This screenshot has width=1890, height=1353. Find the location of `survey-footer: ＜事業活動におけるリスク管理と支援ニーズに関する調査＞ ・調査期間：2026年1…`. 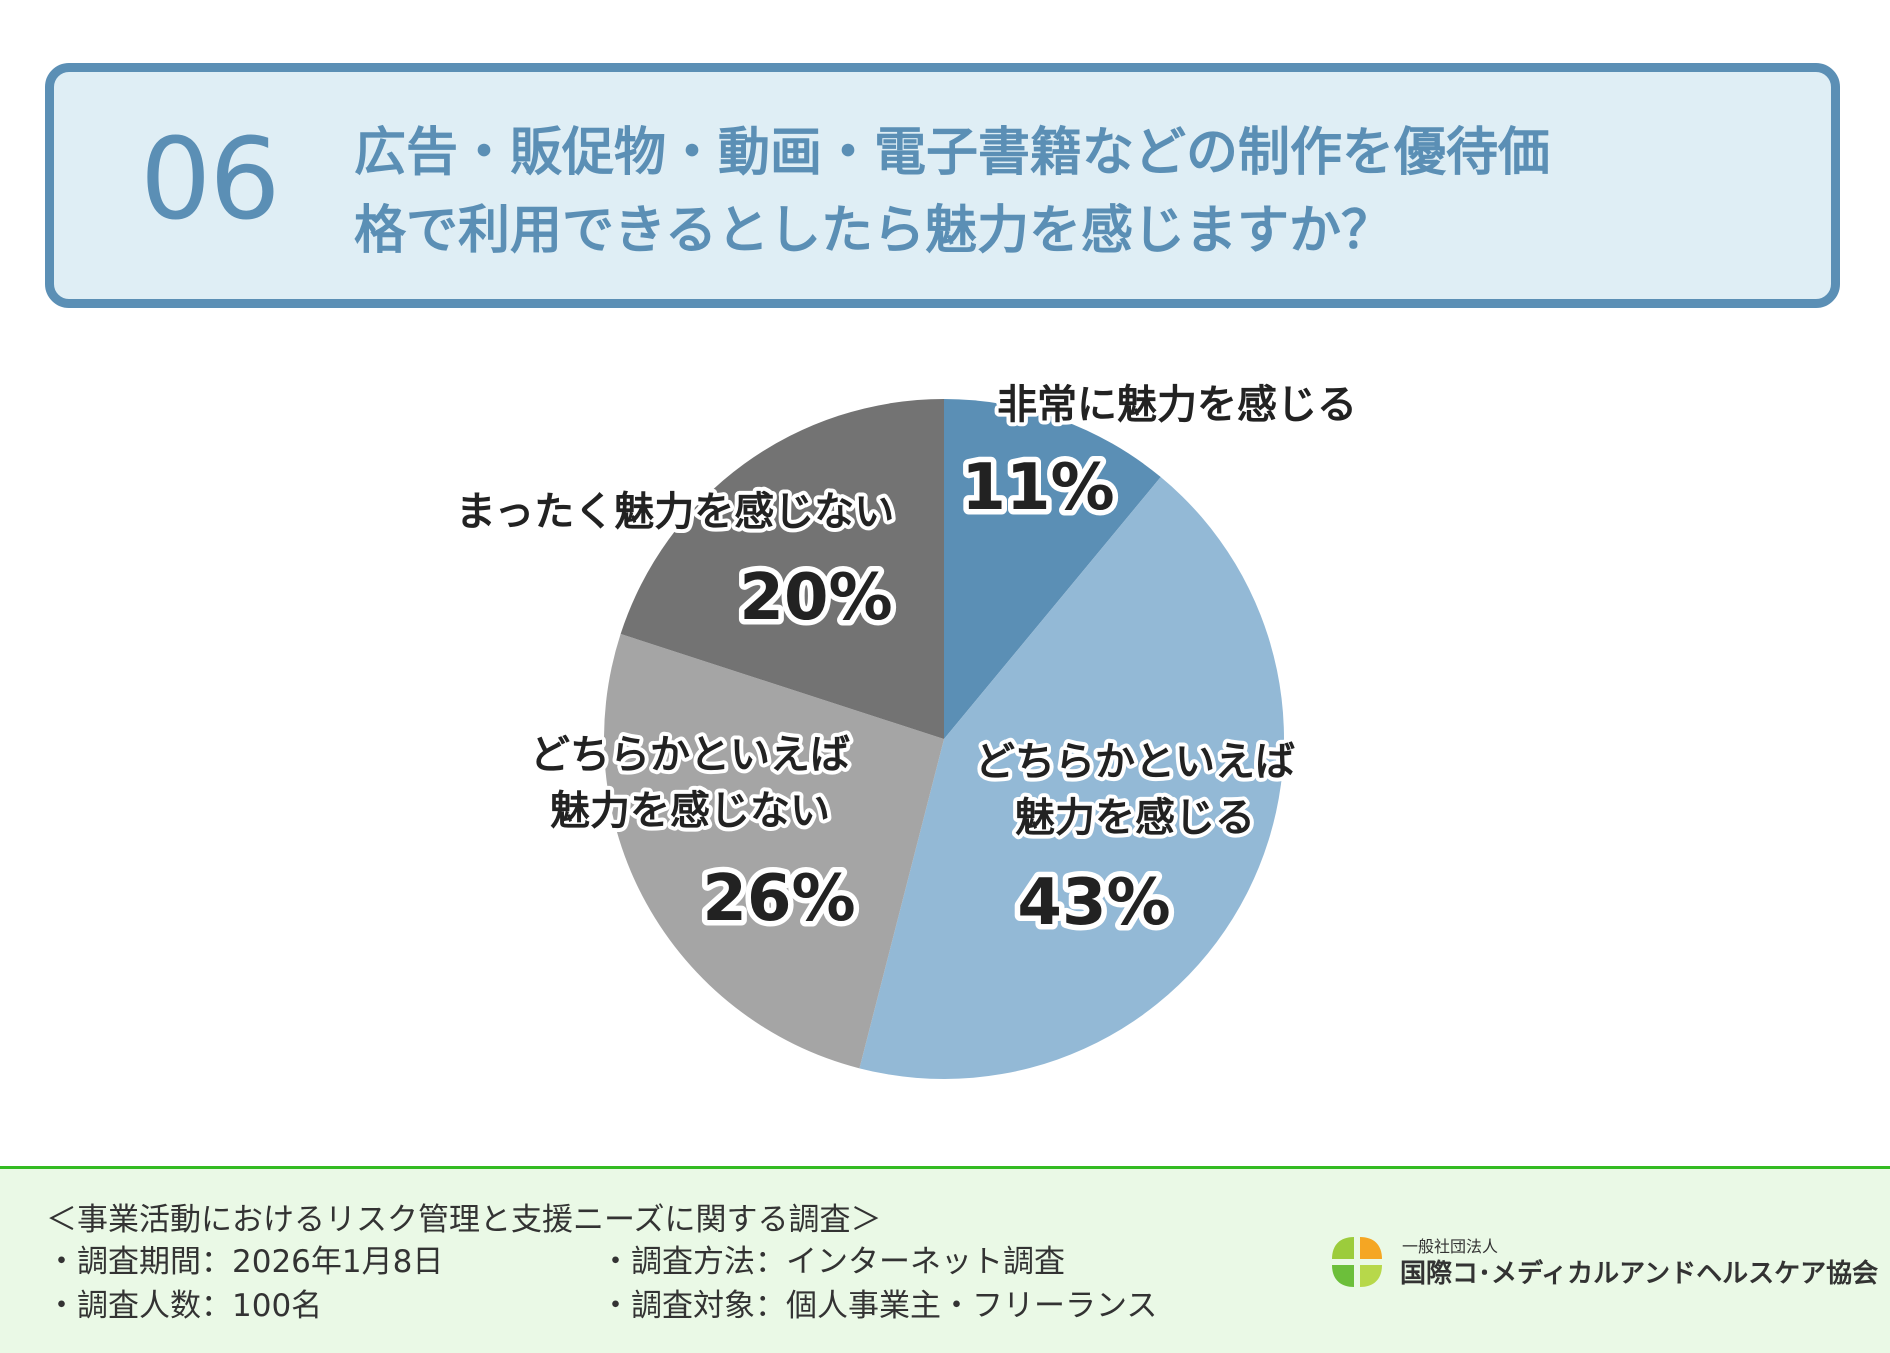

survey-footer: ＜事業活動におけるリスク管理と支援ニーズに関する調査＞ ・調査期間：2026年1… is located at coordinates (945, 1259).